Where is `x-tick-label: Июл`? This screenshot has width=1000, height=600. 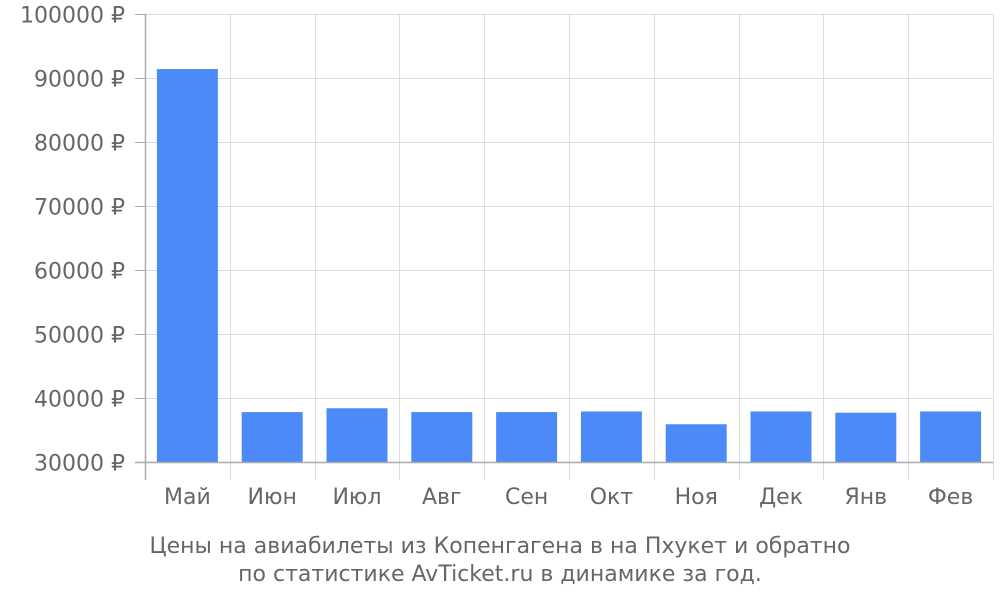
x-tick-label: Июл is located at coordinates (356, 497).